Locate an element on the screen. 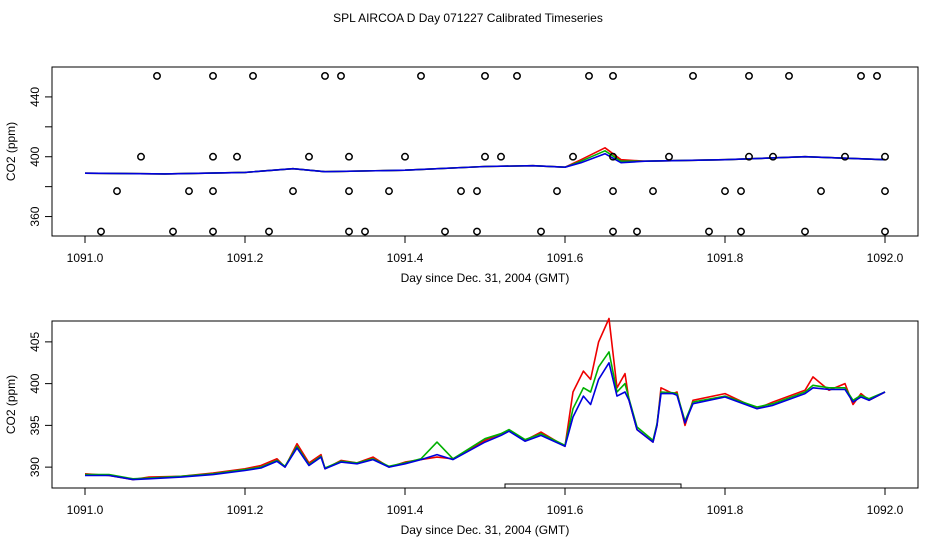  top-x-axis: 1091.0 1091.2 1091.4 1091.6 1091.8 1092.0 is located at coordinates (485, 250).